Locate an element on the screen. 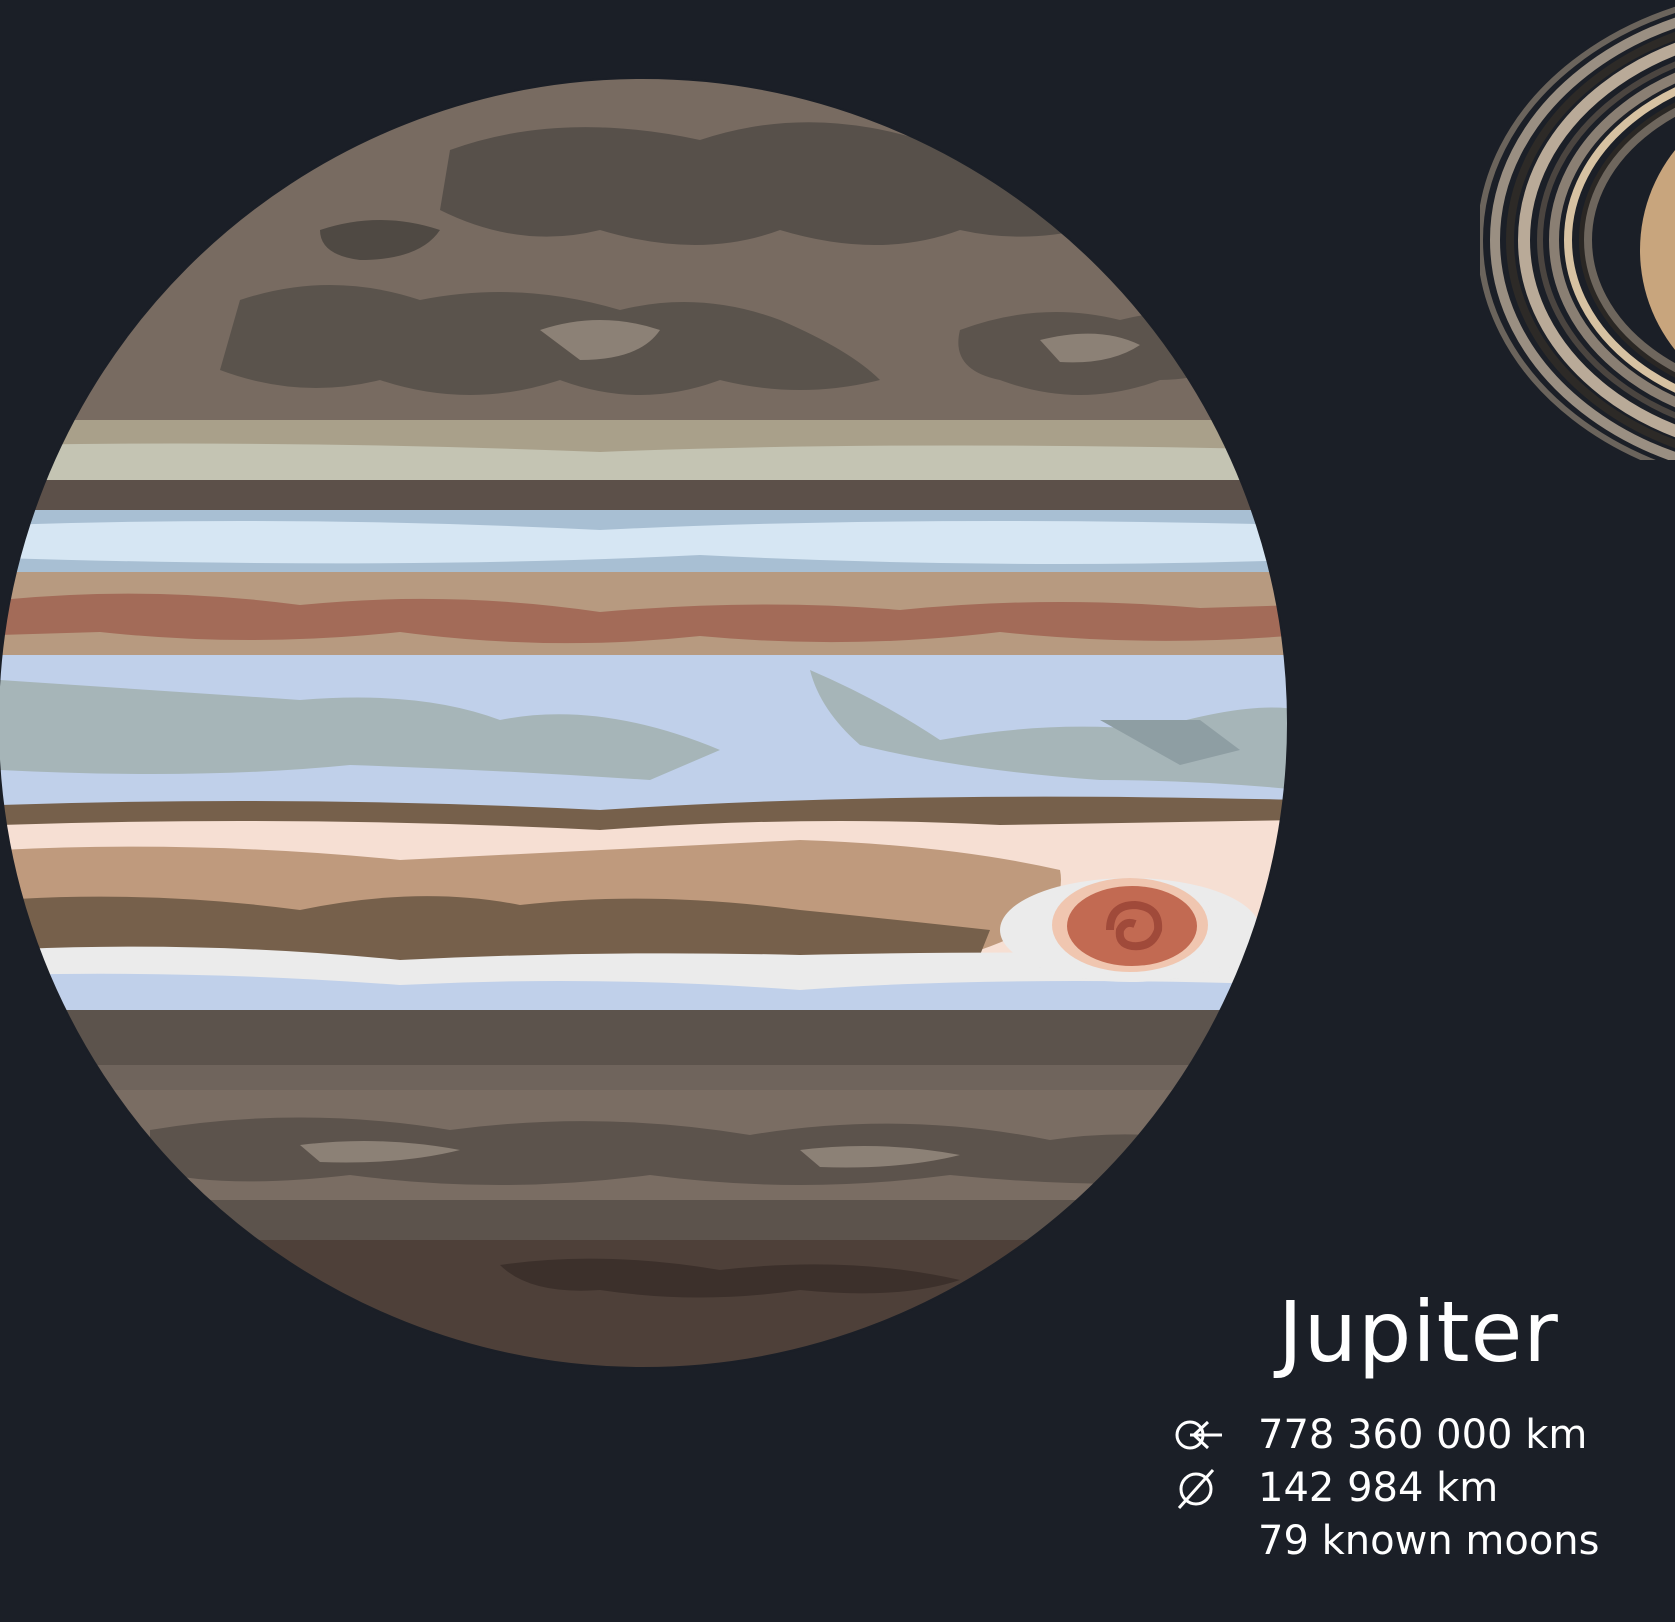 The image size is (1675, 1622). stat-row-distance: 778 360 000 km is located at coordinates (1380, 1435).